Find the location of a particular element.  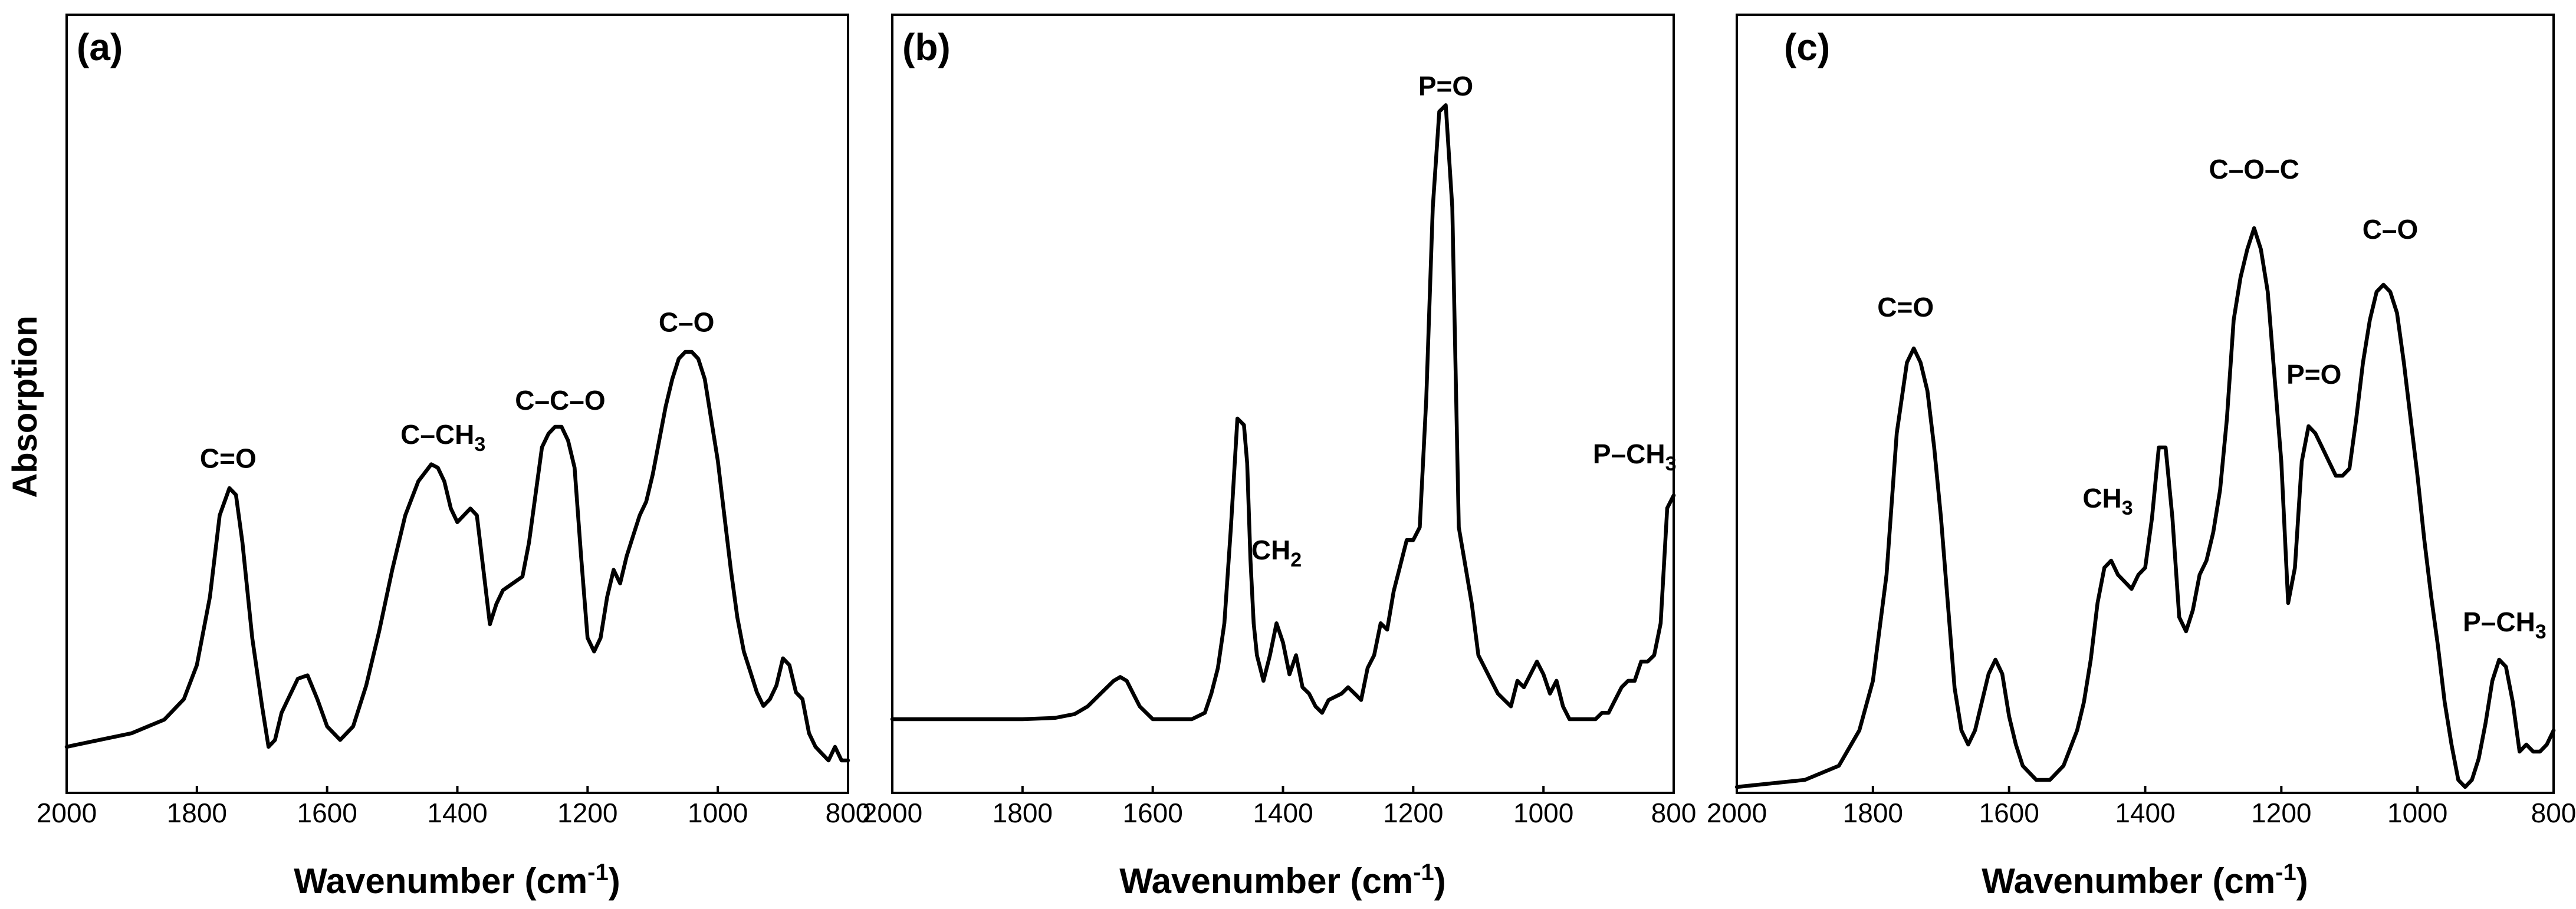

peak-label: C–CH3 is located at coordinates (442, 437).